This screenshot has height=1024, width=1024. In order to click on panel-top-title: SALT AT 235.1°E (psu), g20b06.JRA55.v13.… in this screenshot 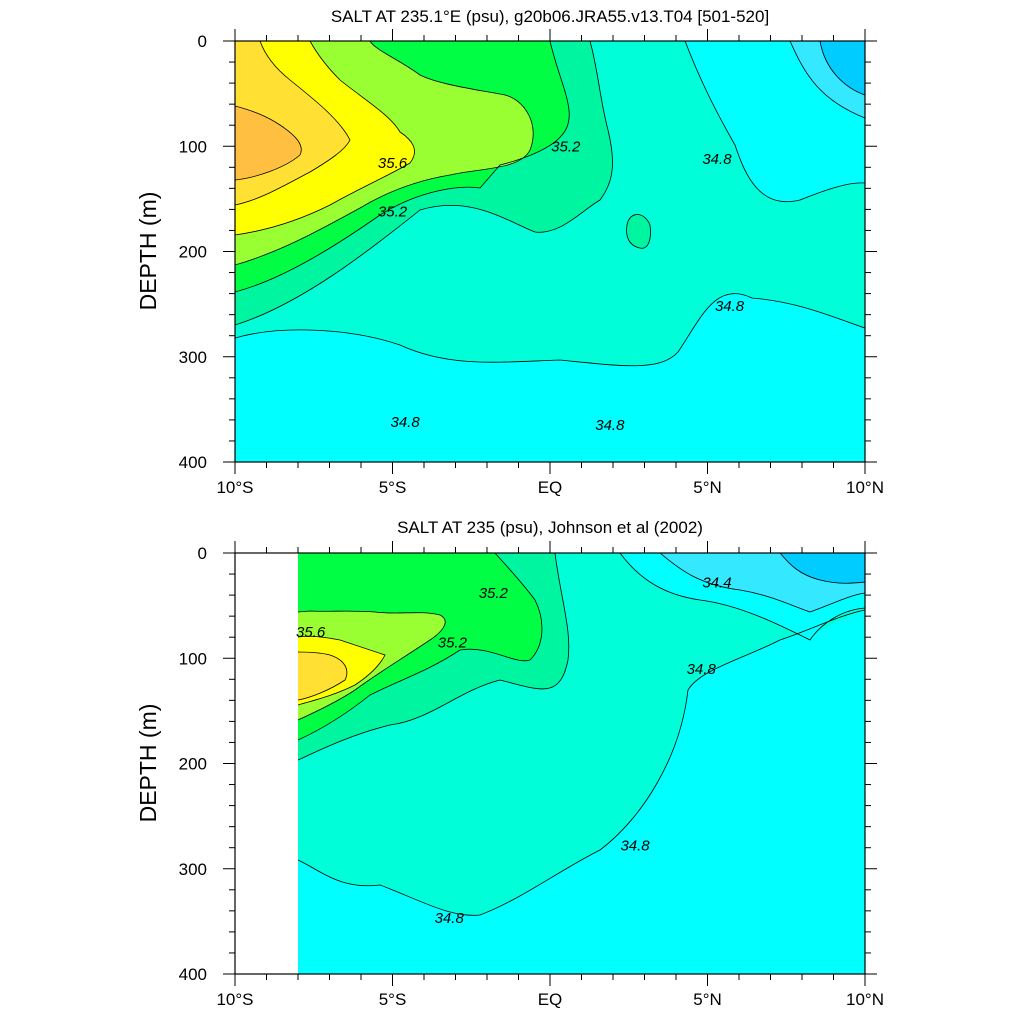, I will do `click(550, 16)`.